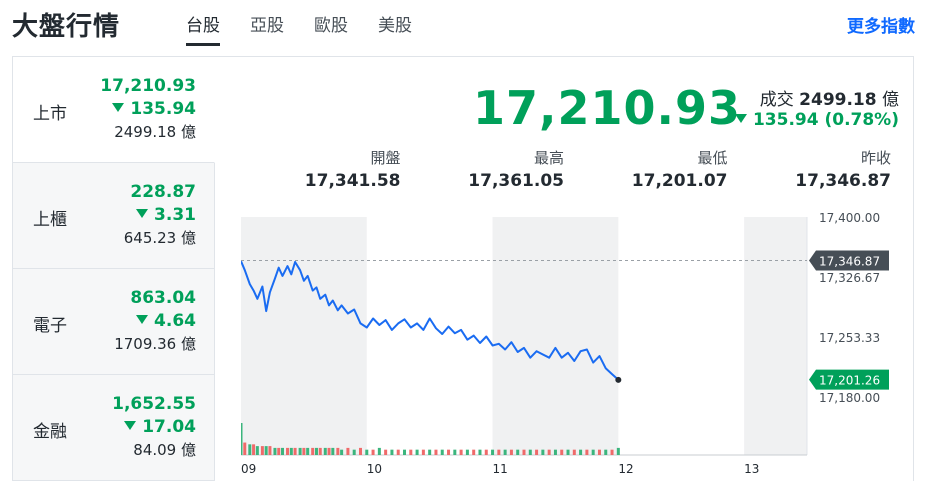 This screenshot has height=481, width=927. Describe the element at coordinates (148, 86) in the screenshot. I see `sidebar-item-price: 17,210.93` at that location.